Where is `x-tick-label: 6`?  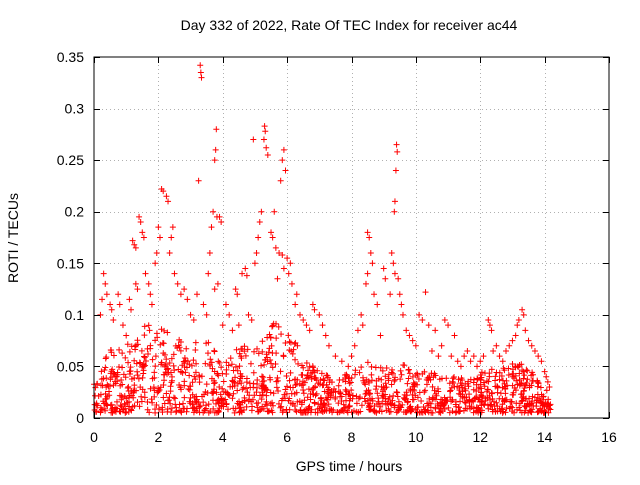
x-tick-label: 6 is located at coordinates (287, 437).